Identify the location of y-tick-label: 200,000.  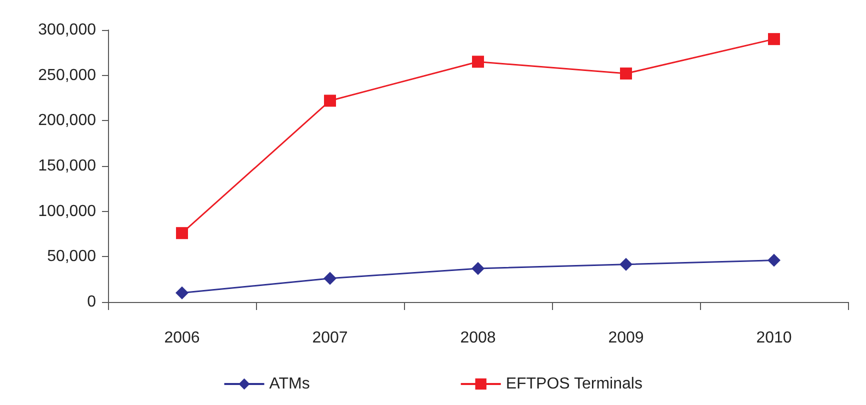
(67, 121).